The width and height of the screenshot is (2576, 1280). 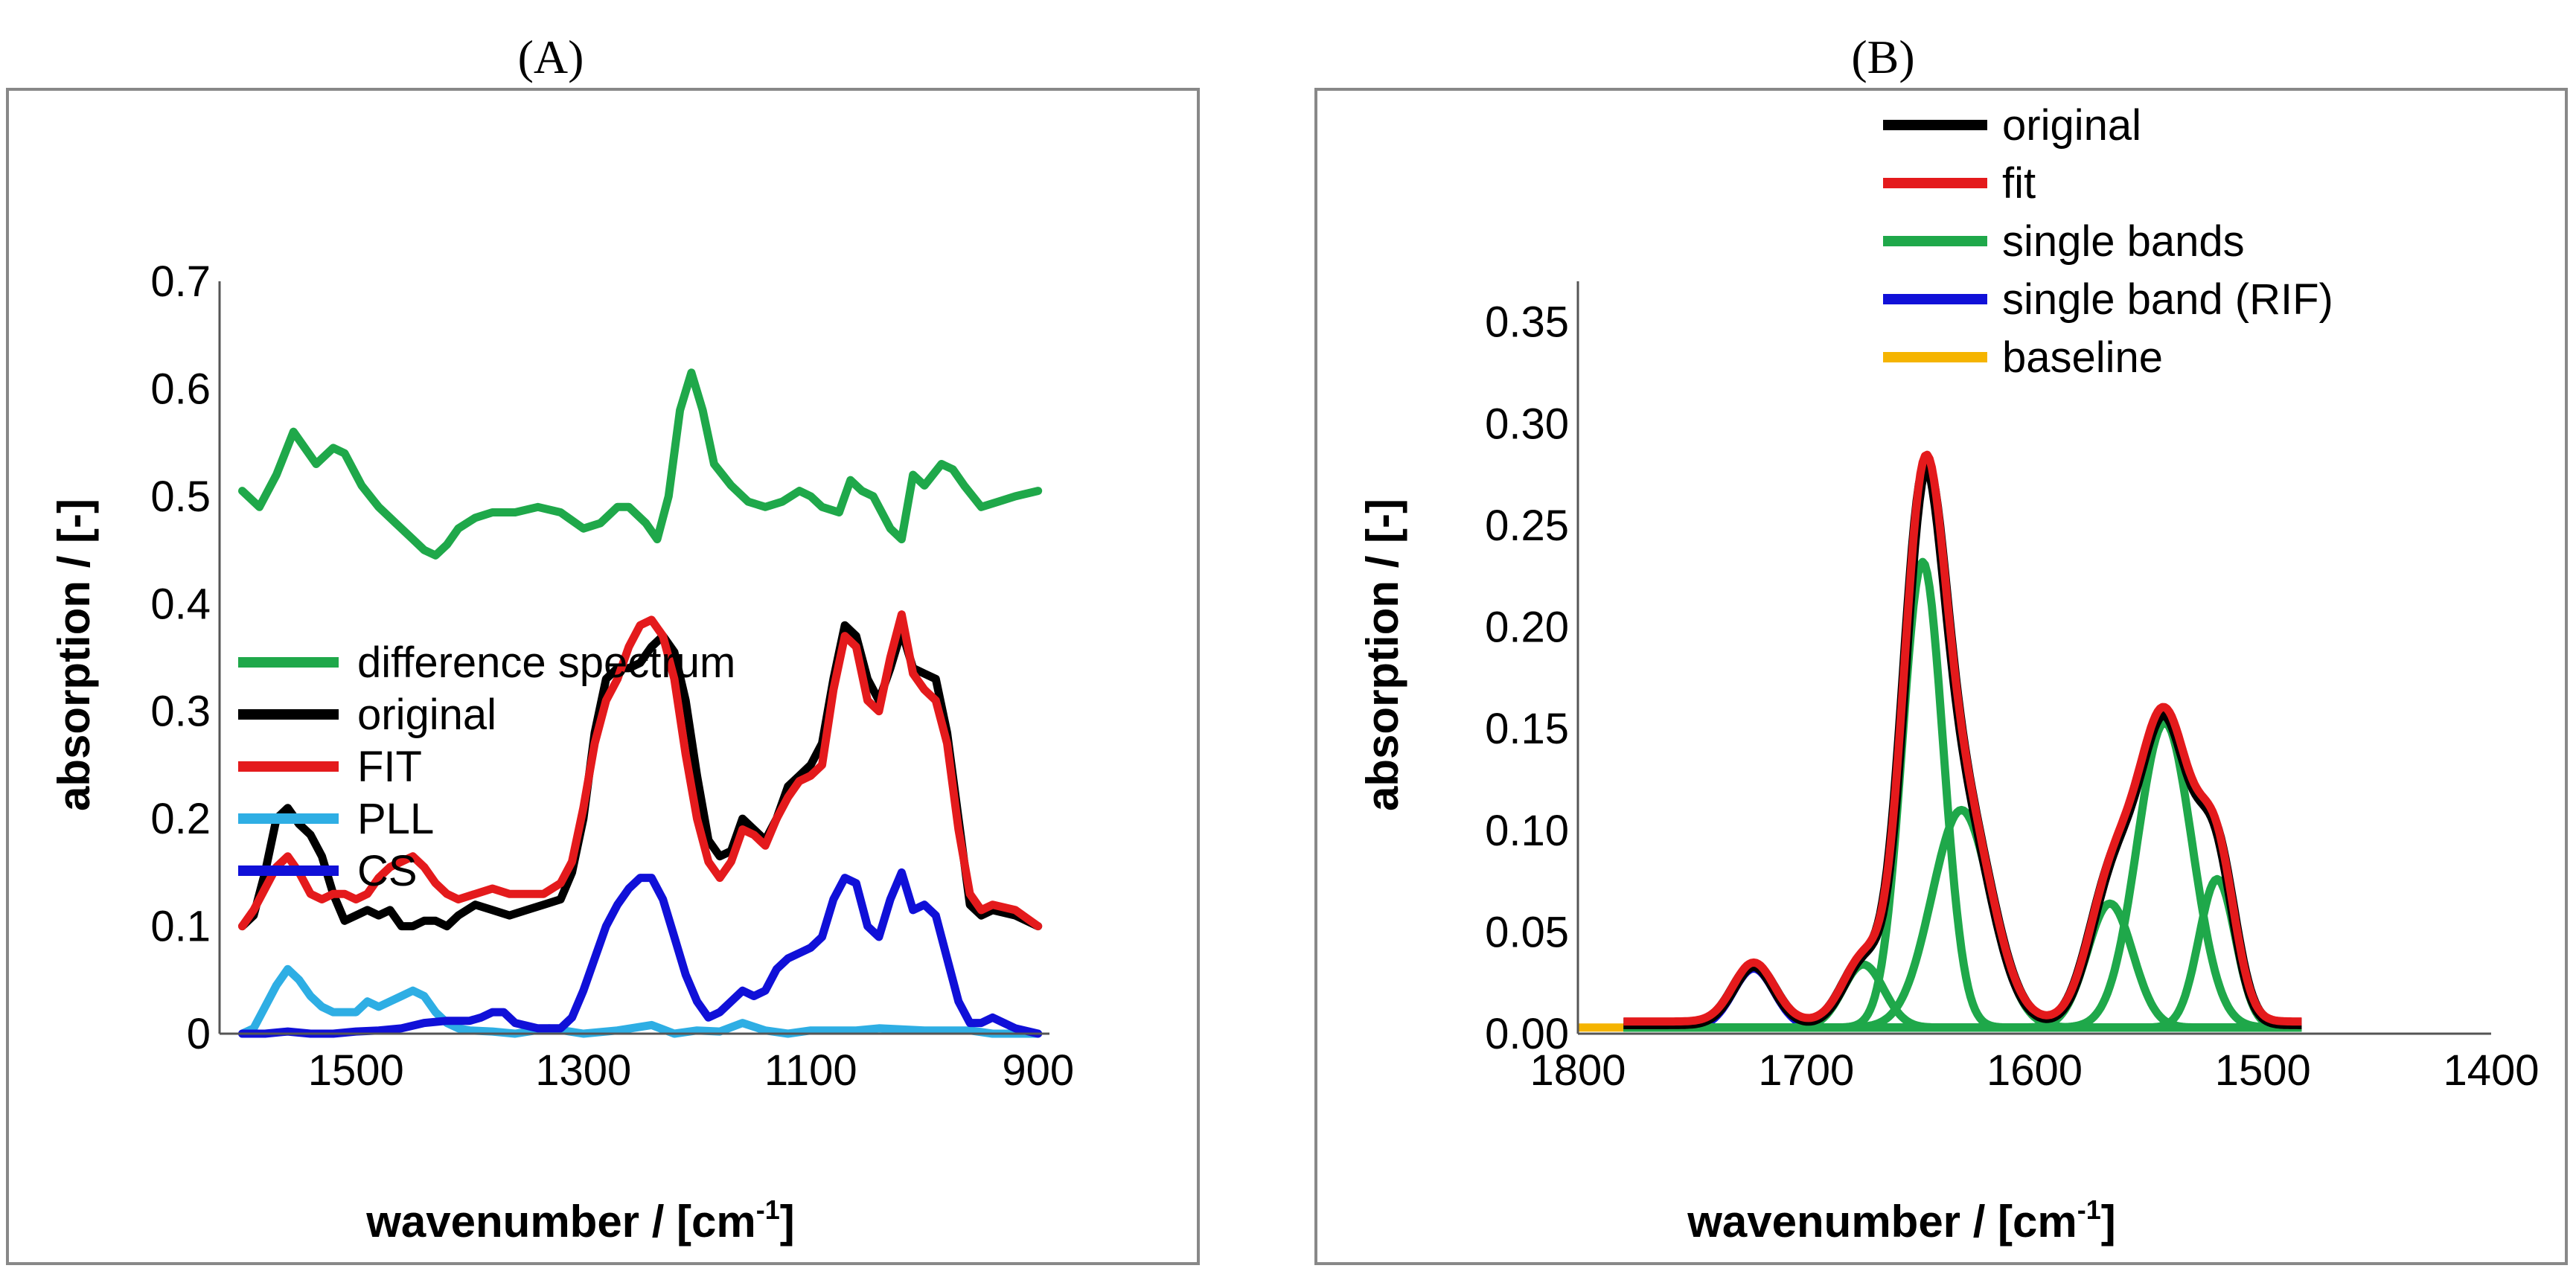 I want to click on panel-b-legend-label-single-bands: single bands, so click(x=2123, y=241).